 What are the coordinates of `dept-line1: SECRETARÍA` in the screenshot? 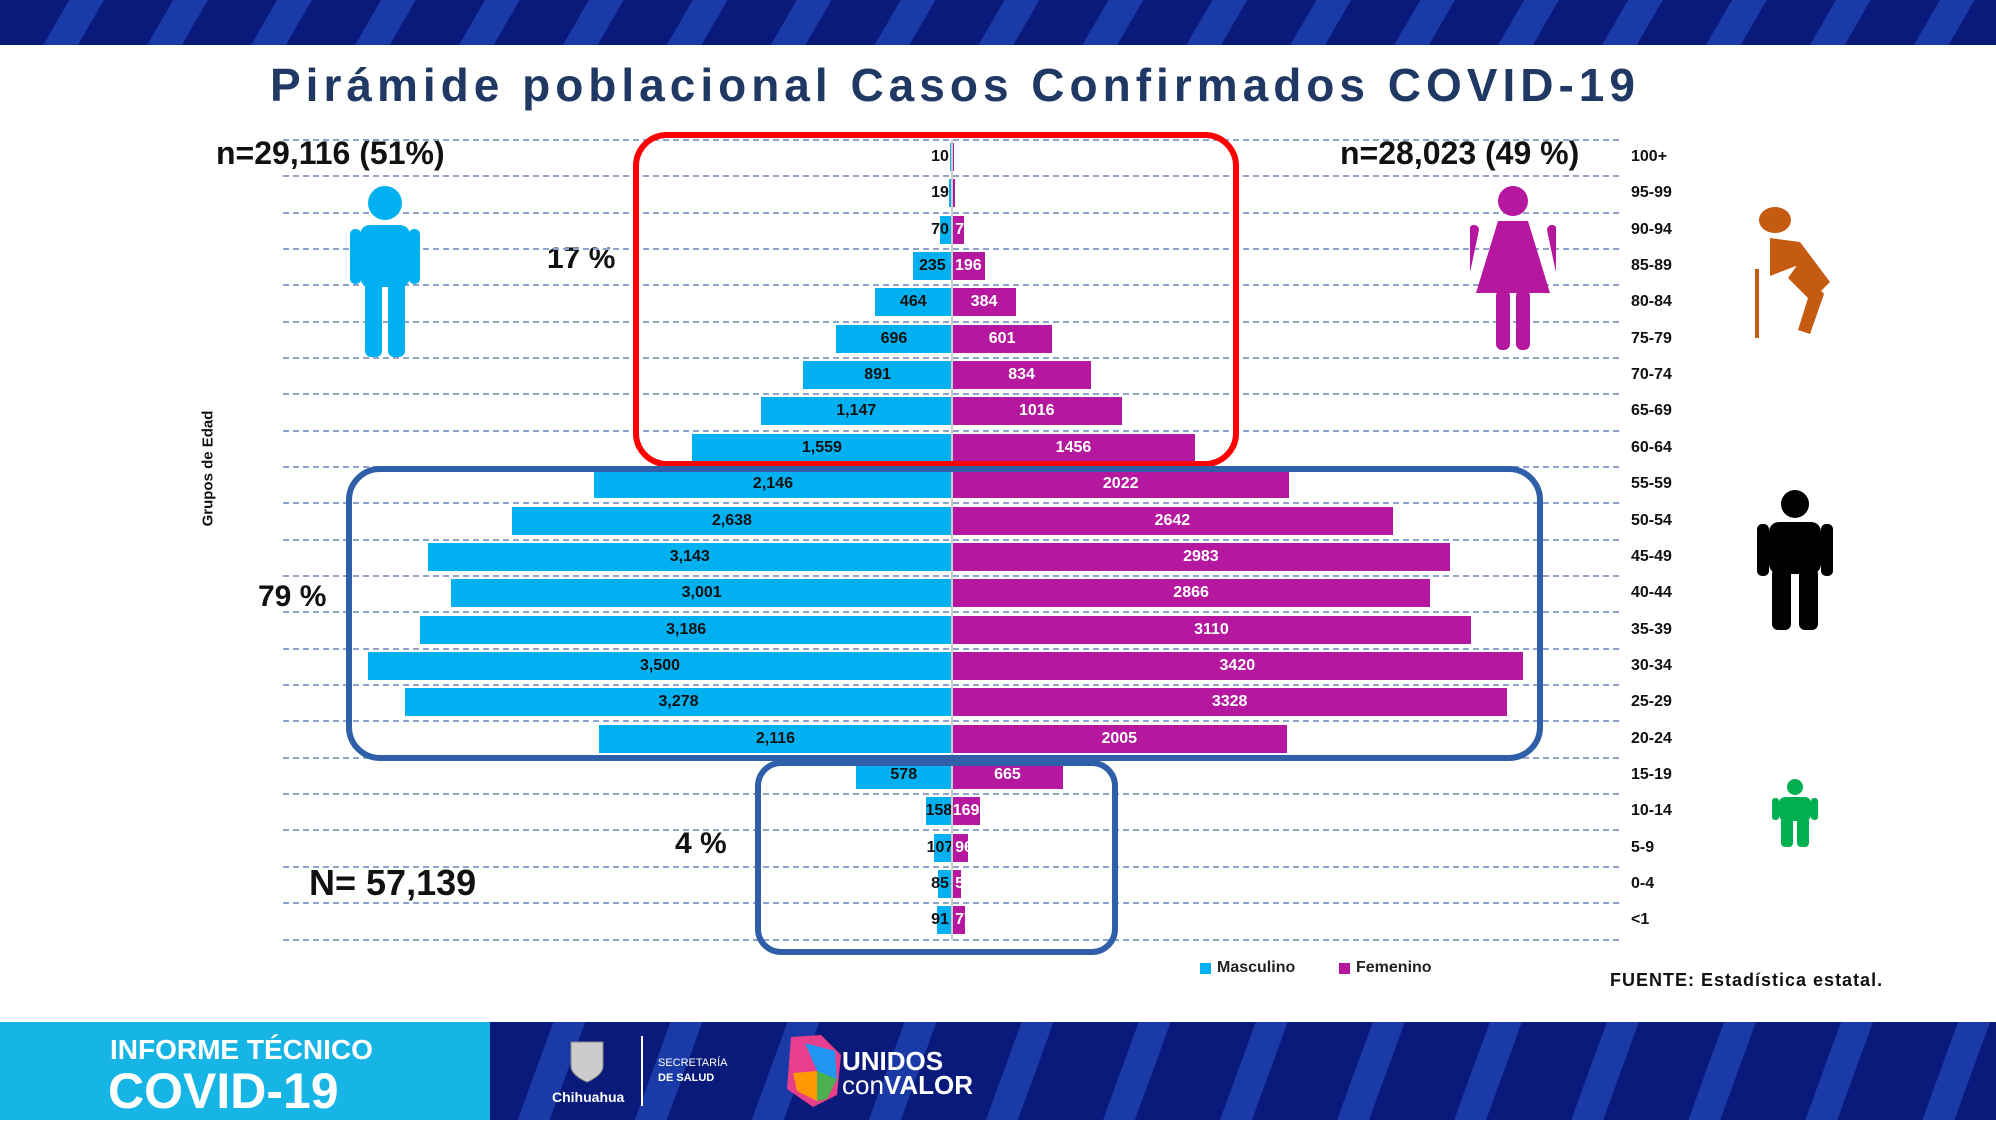 It's located at (693, 1063).